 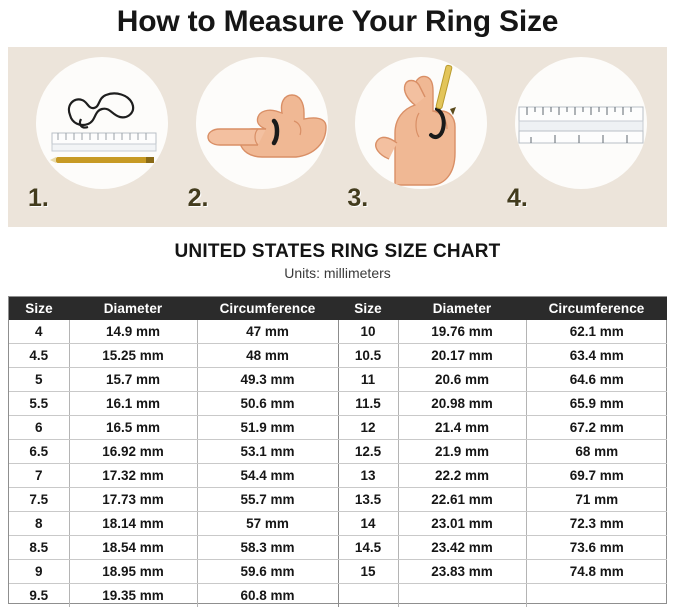 What do you see at coordinates (462, 499) in the screenshot?
I see `table-cell: 22.61 mm` at bounding box center [462, 499].